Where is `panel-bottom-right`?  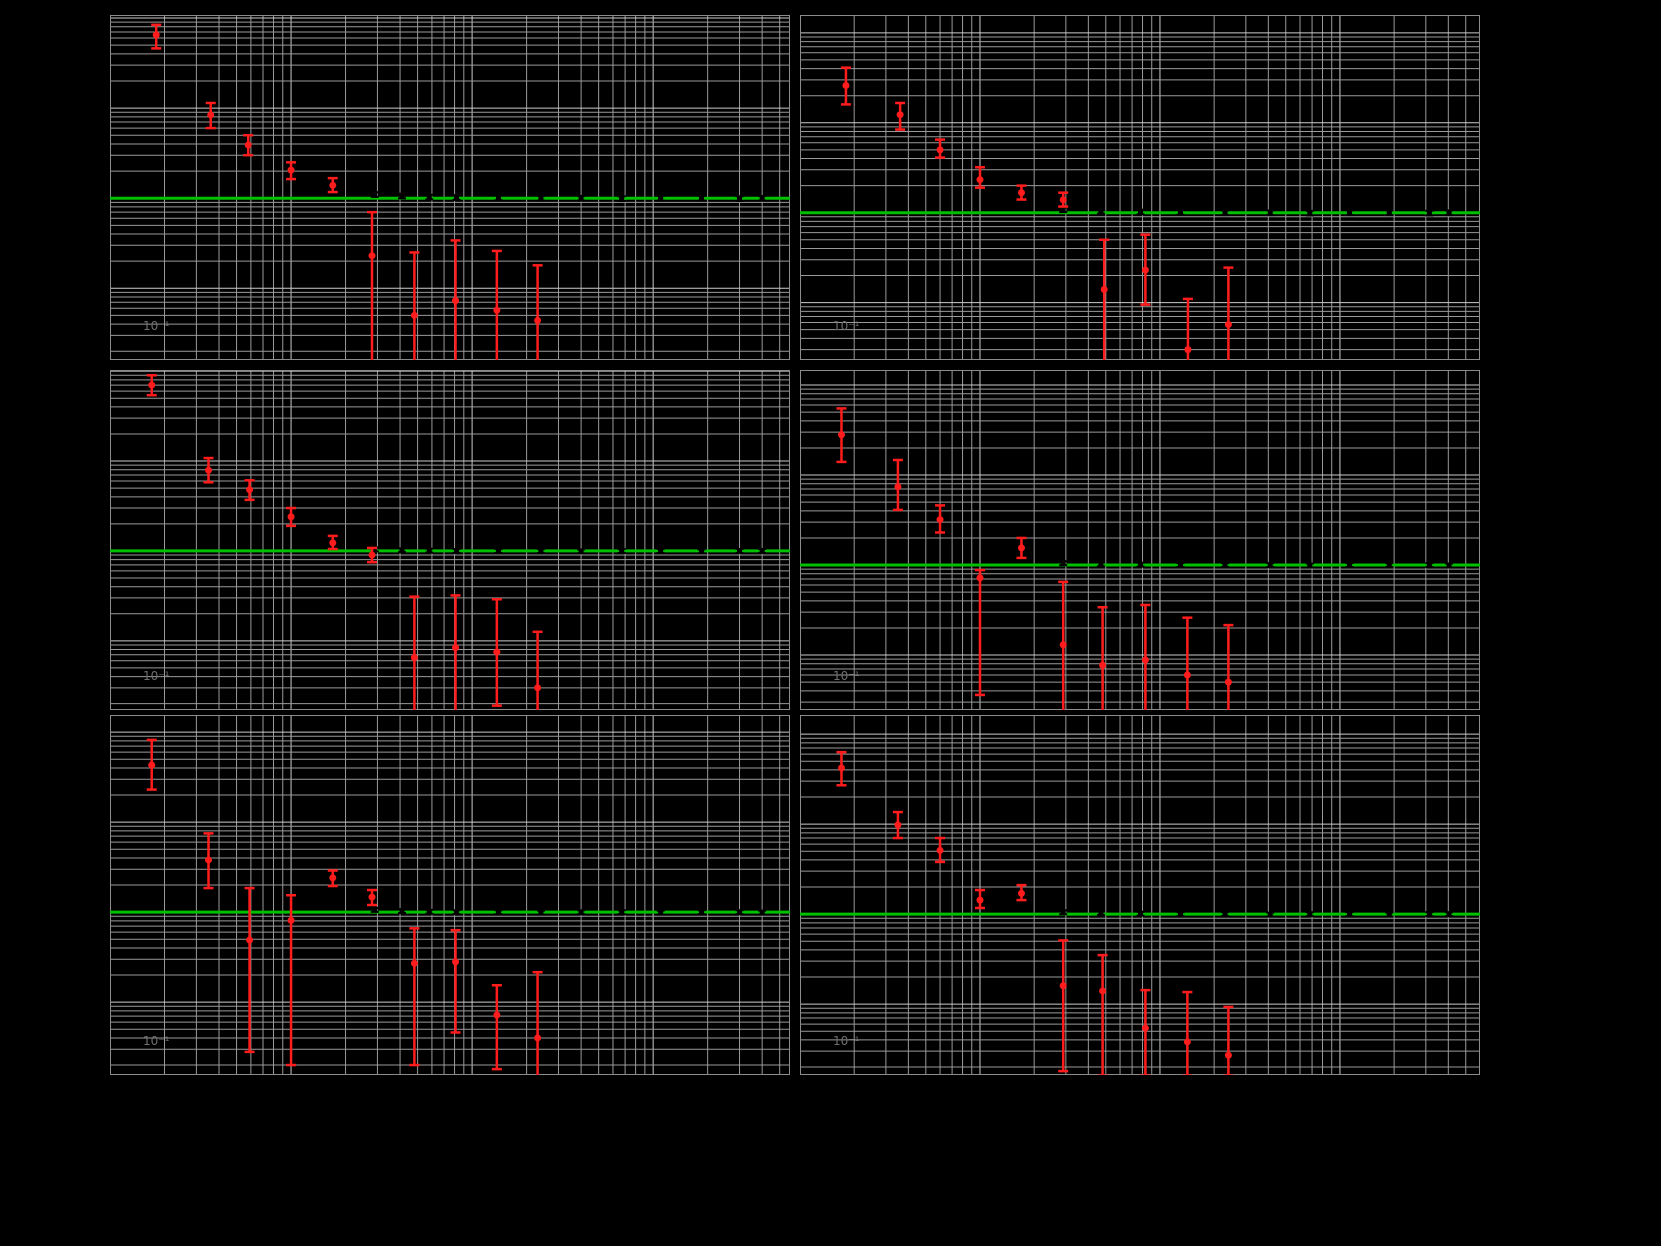 panel-bottom-right is located at coordinates (1140, 895).